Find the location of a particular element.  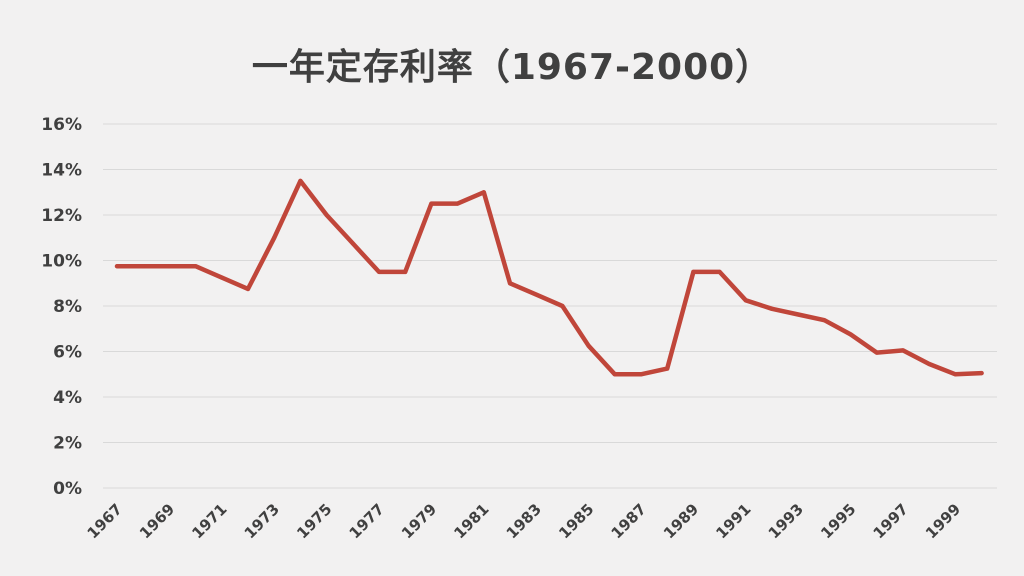

x-tick-label: 1989 is located at coordinates (681, 521).